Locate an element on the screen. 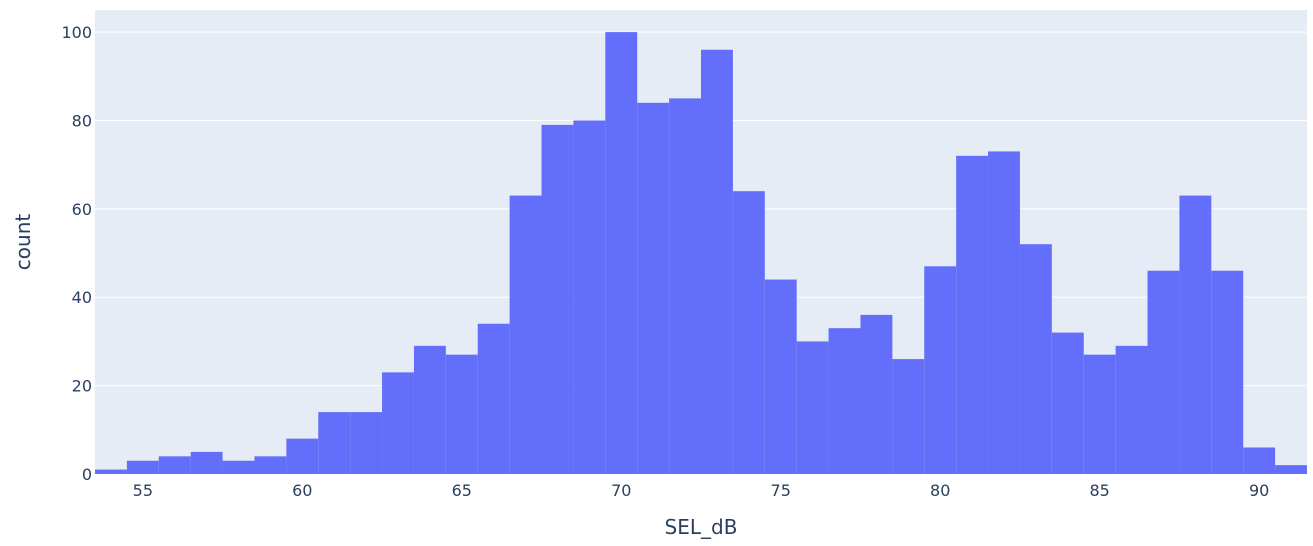 This screenshot has width=1313, height=546. y-axis-ticks: 0 20 40 60 80 100 is located at coordinates (76, 253).